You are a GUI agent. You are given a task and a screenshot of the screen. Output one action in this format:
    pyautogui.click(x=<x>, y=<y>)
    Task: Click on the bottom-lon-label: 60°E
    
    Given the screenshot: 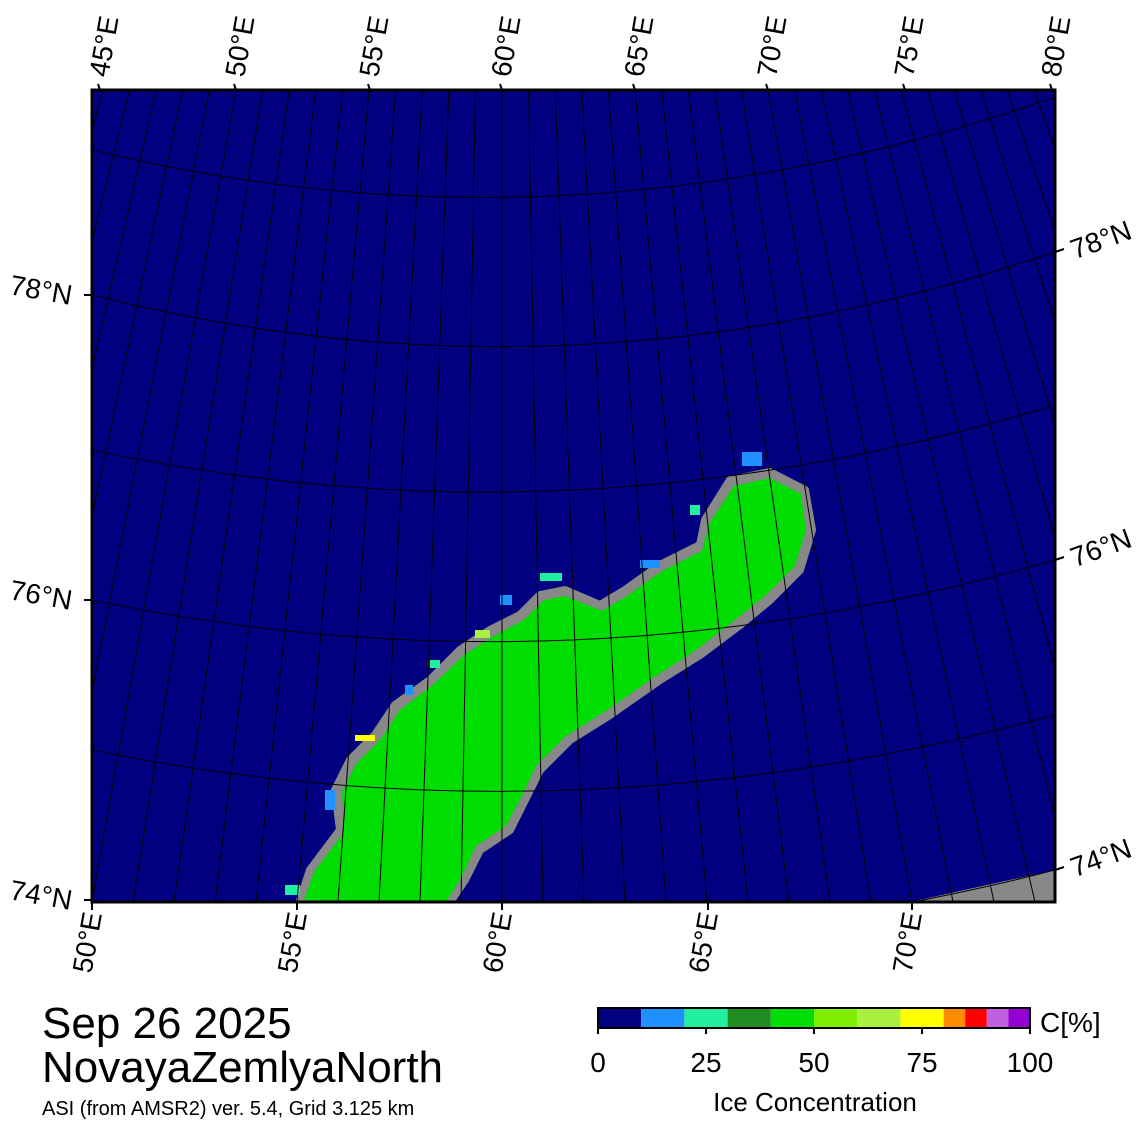 What is the action you would take?
    pyautogui.click(x=497, y=942)
    